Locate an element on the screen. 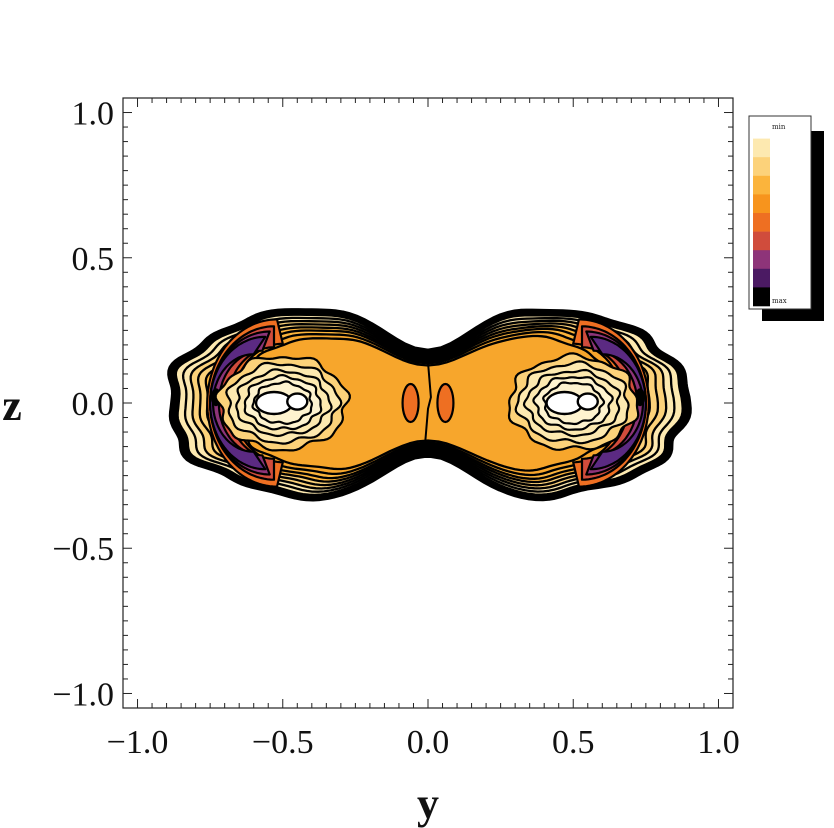 The height and width of the screenshot is (828, 834). legend-swatches is located at coordinates (761, 213).